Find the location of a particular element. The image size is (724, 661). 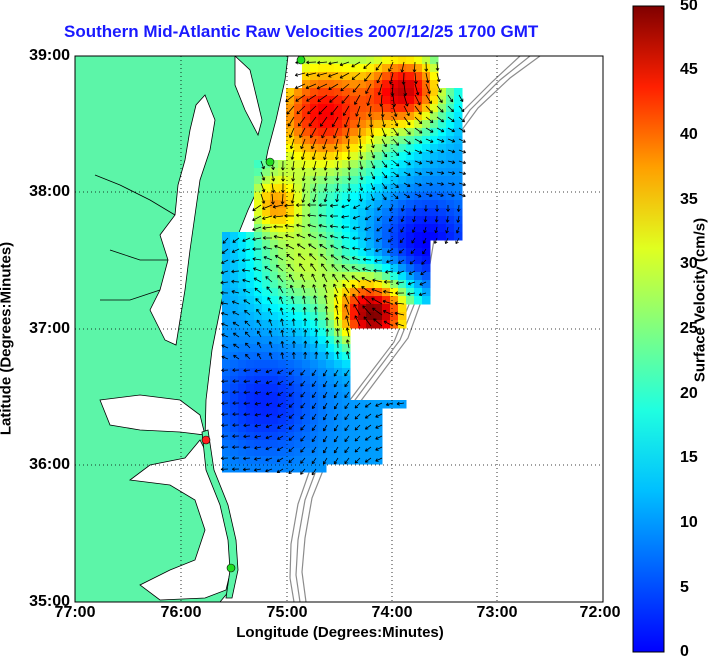

radar-site-marker is located at coordinates (270, 162).